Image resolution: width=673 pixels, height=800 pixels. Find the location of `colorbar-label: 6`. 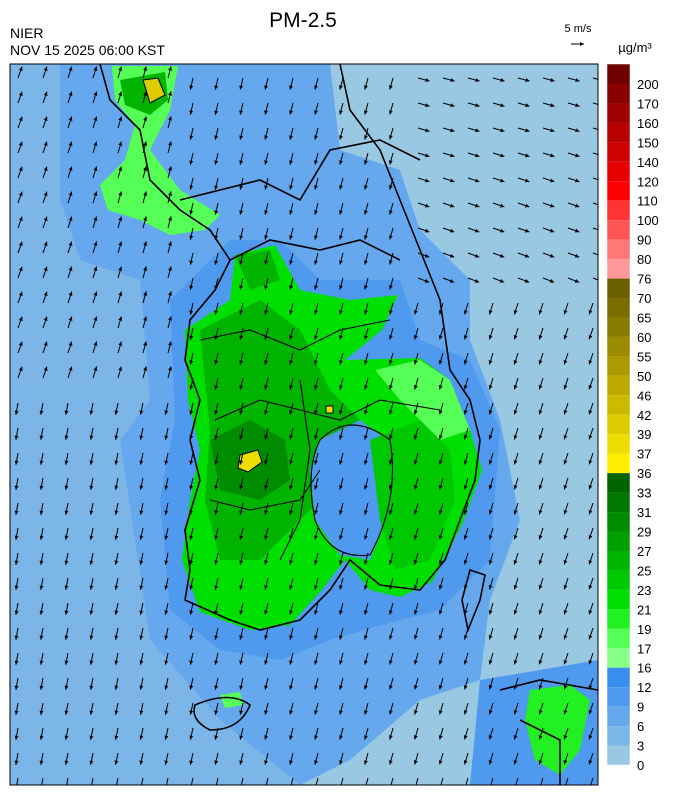

colorbar-label: 6 is located at coordinates (640, 726).